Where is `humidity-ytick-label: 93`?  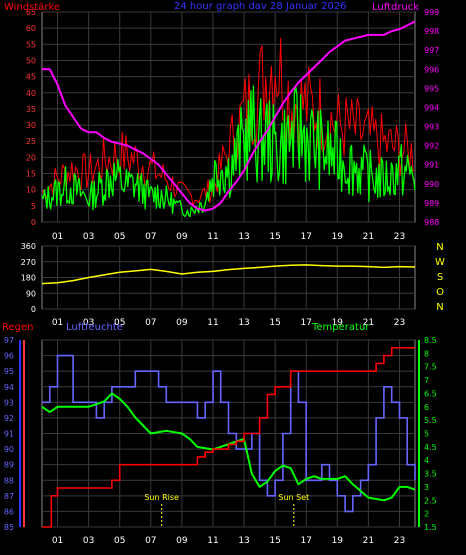 humidity-ytick-label: 93 is located at coordinates (9, 402).